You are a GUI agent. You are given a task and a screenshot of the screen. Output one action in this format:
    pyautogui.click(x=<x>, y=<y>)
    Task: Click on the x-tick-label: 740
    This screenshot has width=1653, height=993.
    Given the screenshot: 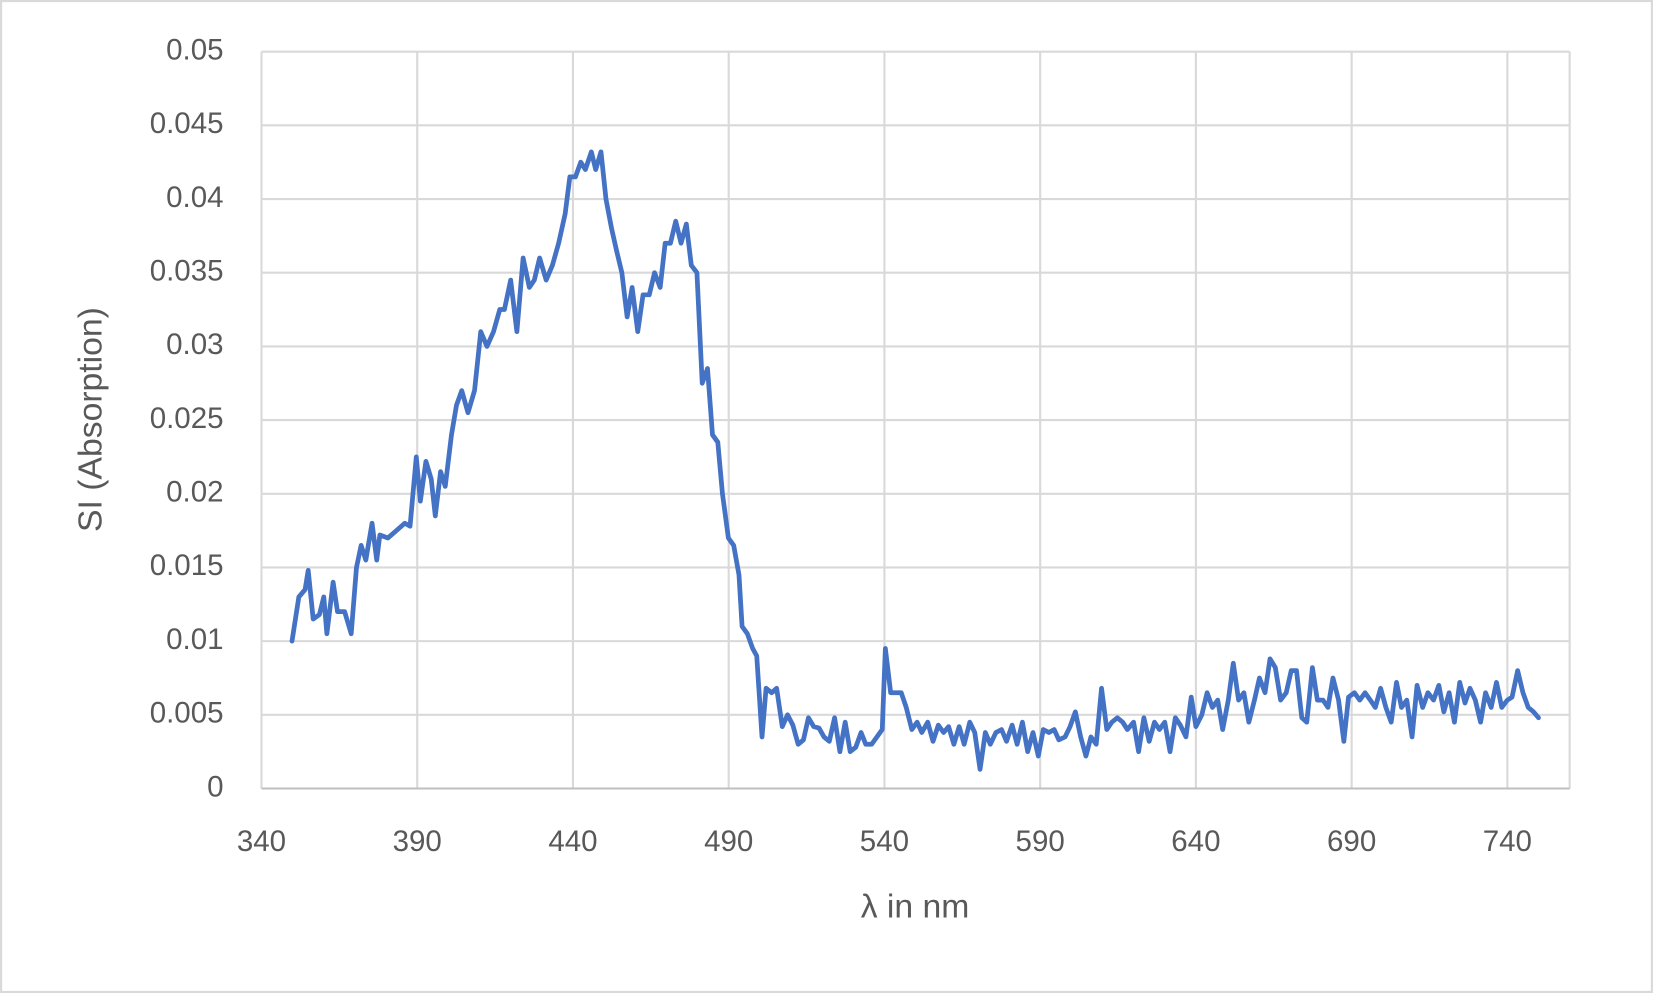 What is the action you would take?
    pyautogui.click(x=1507, y=841)
    